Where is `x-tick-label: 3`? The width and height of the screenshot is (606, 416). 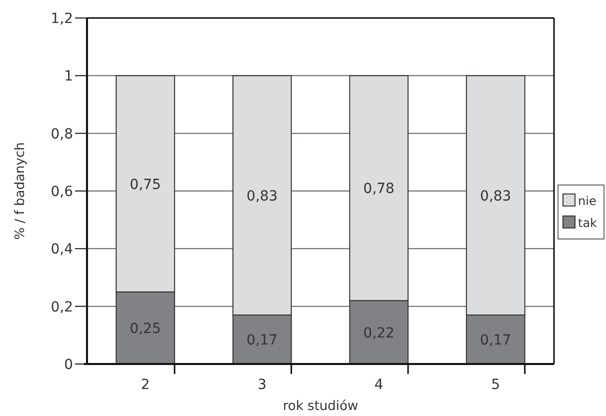 x-tick-label: 3 is located at coordinates (262, 385).